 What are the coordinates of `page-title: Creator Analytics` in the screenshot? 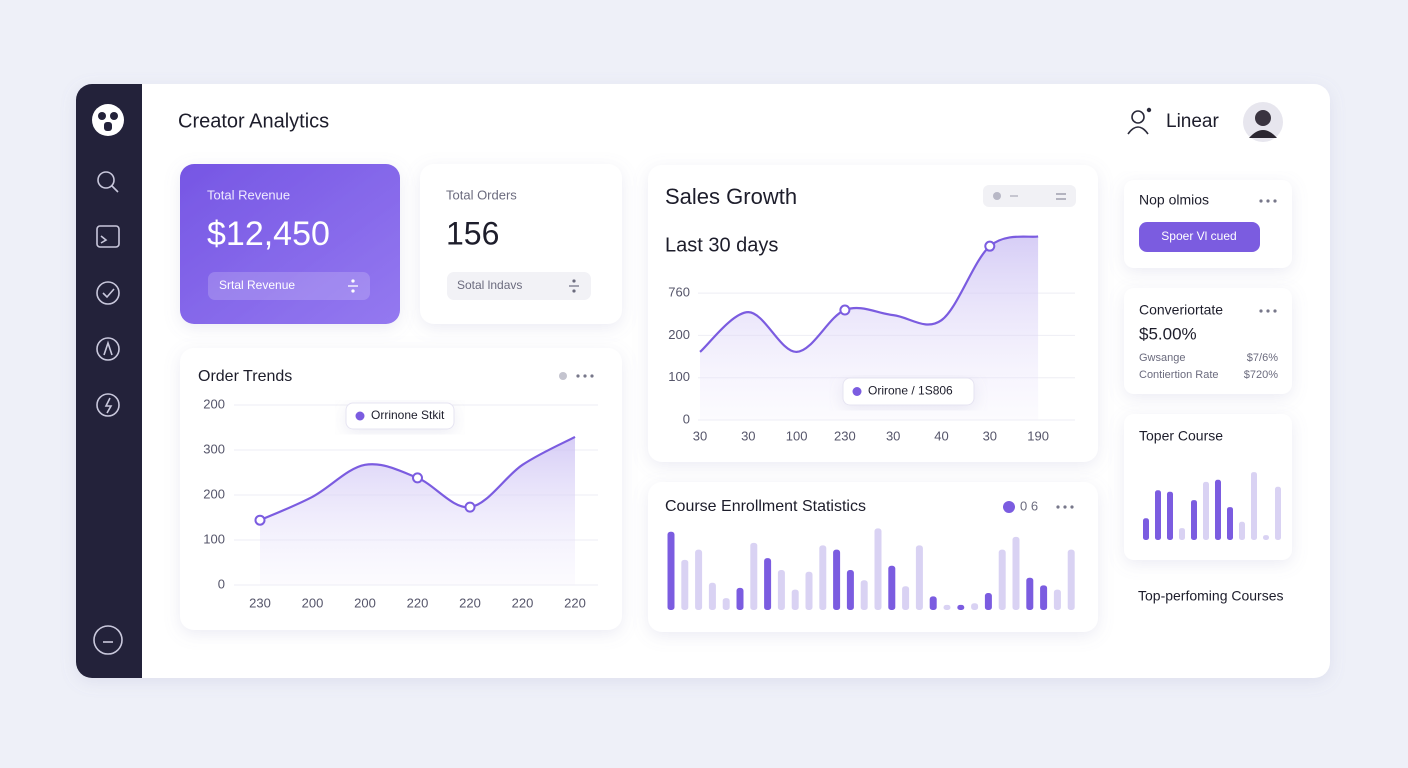 It's located at (253, 121).